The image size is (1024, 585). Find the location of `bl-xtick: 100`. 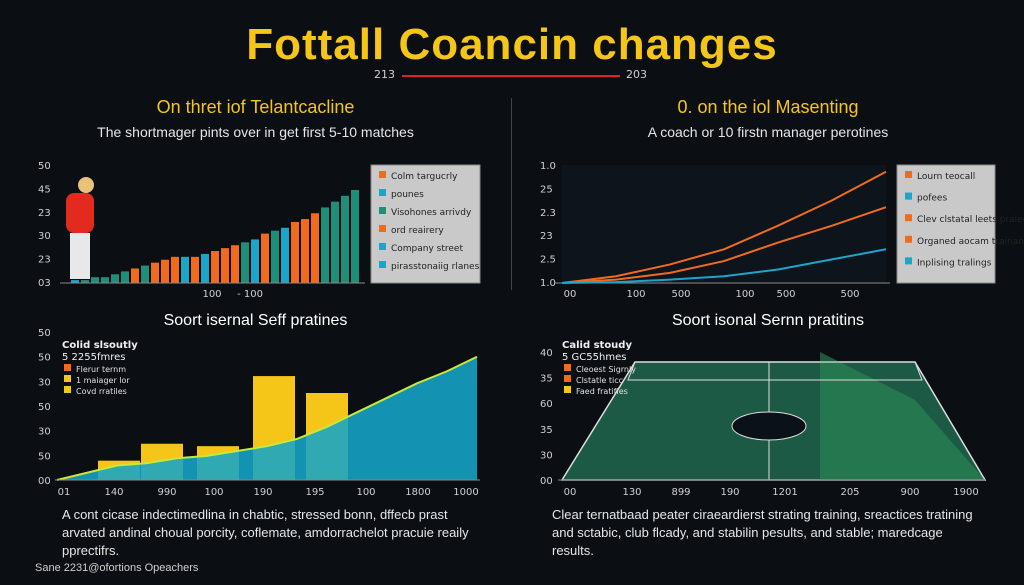

bl-xtick: 100 is located at coordinates (213, 492).